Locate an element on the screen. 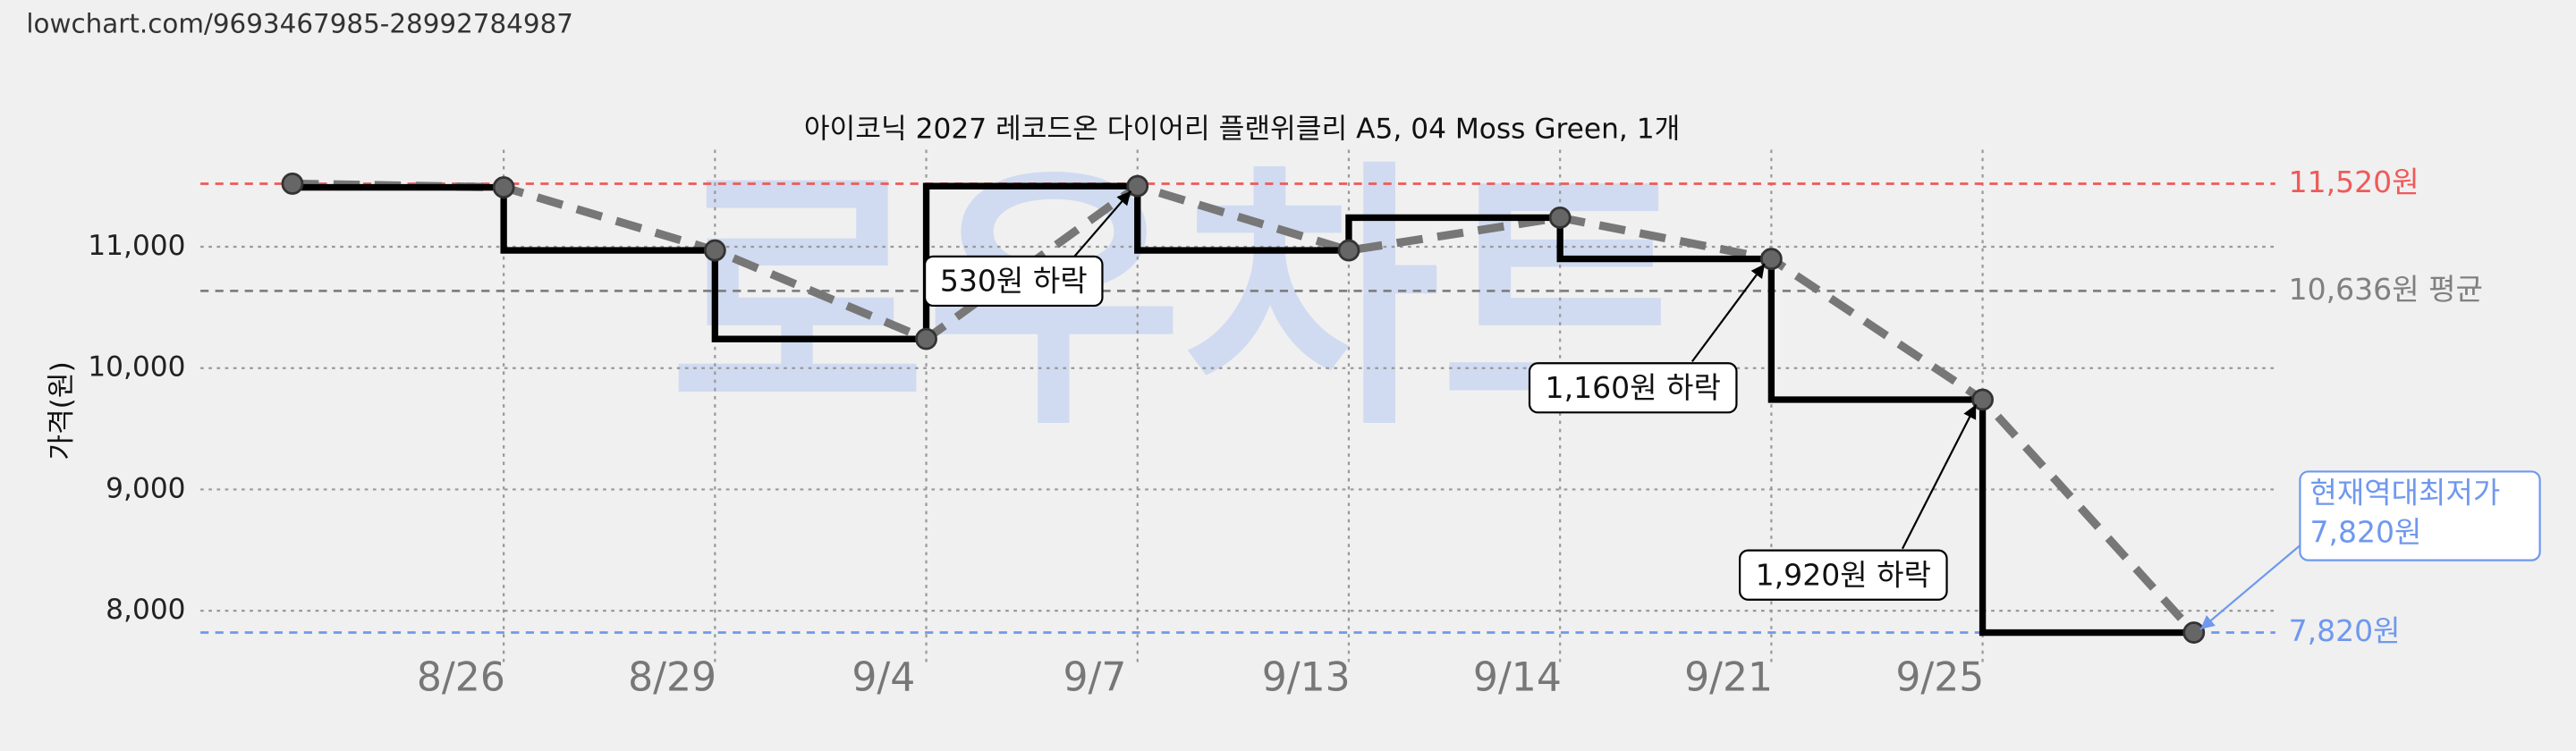 The image size is (2576, 751). reference-label: 11,520원 is located at coordinates (2354, 182).